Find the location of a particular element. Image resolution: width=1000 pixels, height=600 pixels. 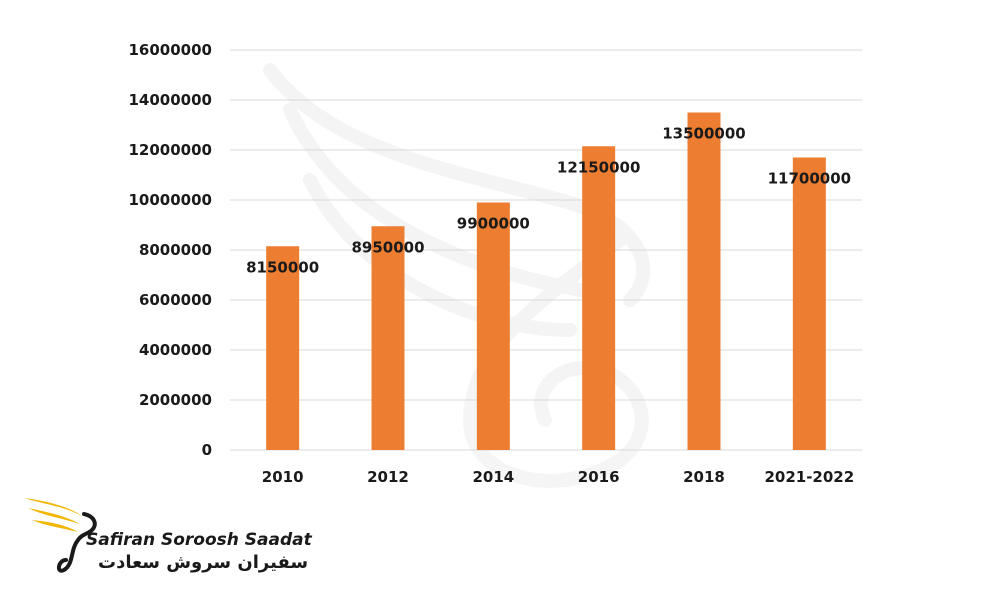

y-tick-label: 16000000 is located at coordinates (171, 50).